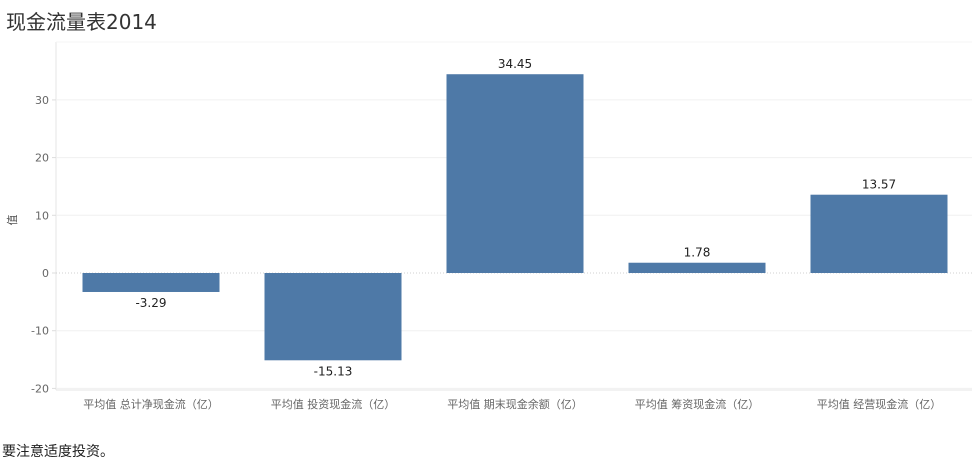 This screenshot has height=463, width=972. I want to click on y-tick-label: -10, so click(40, 331).